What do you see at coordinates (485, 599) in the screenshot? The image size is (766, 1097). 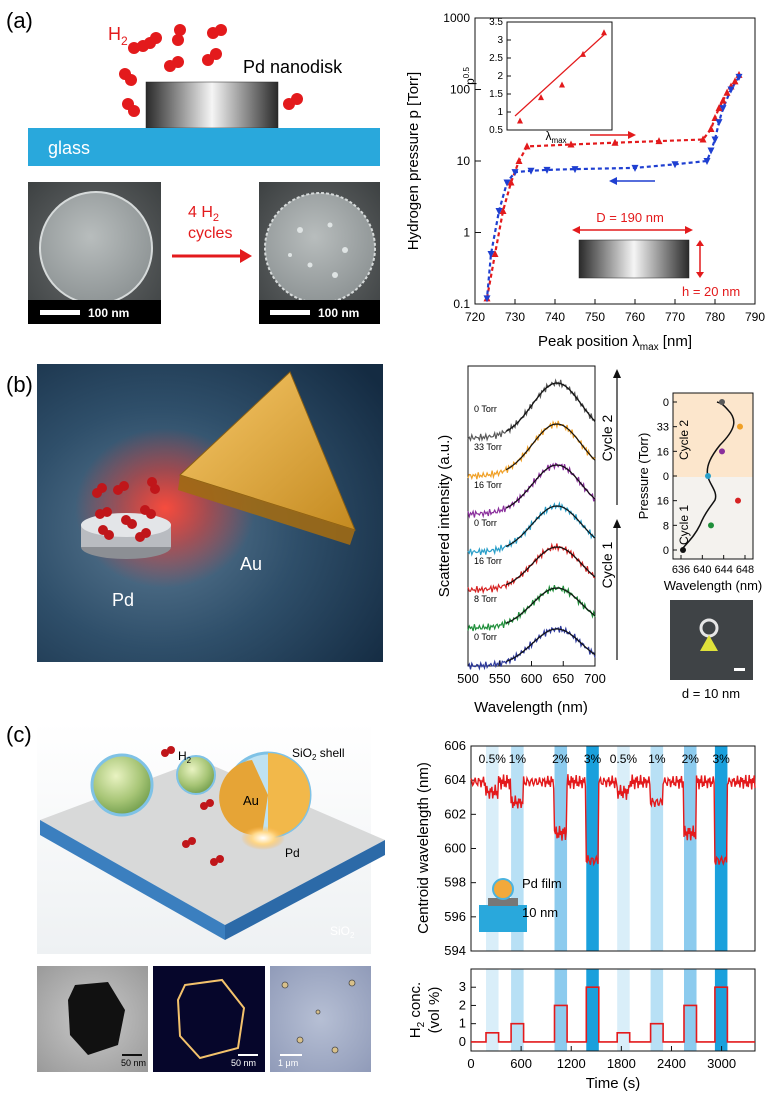 I see `spectrum-label: 8 Torr` at bounding box center [485, 599].